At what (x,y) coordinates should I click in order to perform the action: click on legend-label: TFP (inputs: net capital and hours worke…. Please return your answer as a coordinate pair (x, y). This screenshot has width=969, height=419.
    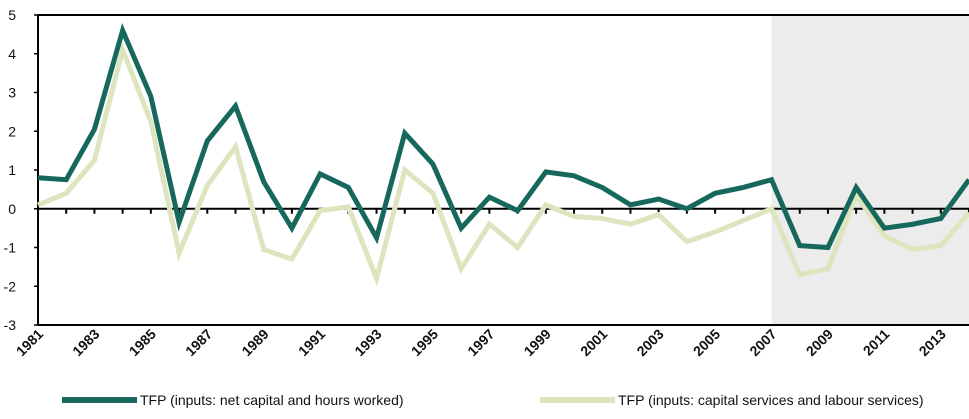
    Looking at the image, I should click on (272, 400).